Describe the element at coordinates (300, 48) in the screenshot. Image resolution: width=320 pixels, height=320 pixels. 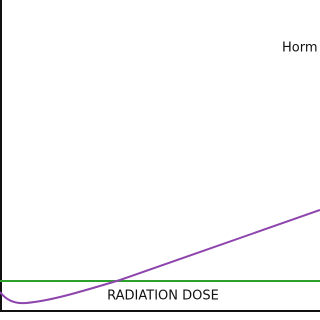
I see `curve-label: Horm` at that location.